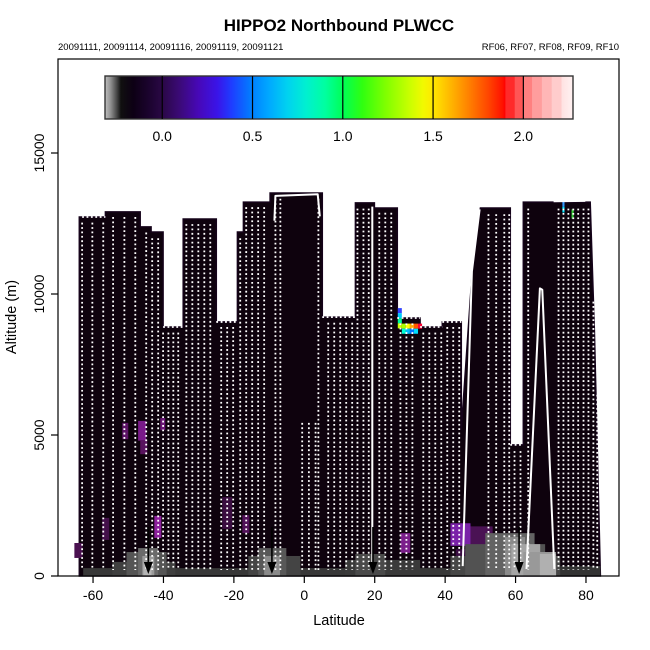  I want to click on page-title: HIPPO2 Northbound PLWCC, so click(339, 25).